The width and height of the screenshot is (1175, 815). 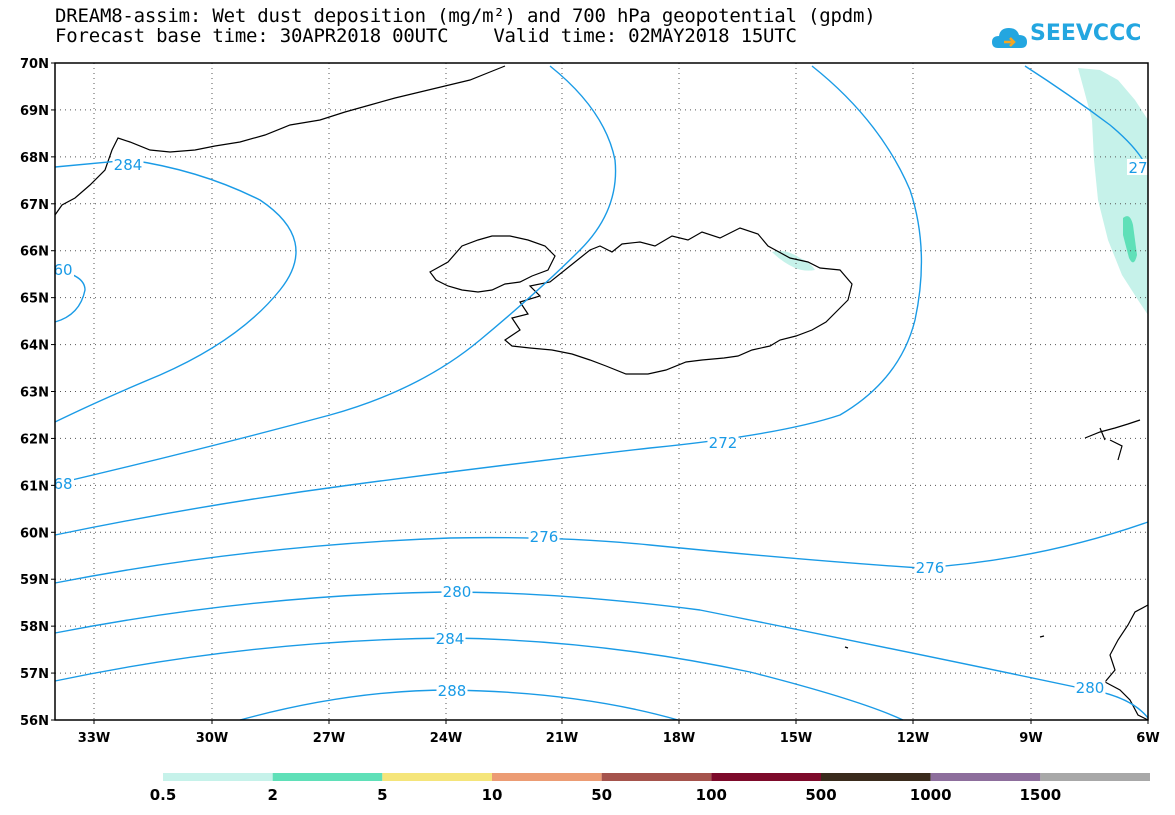 I want to click on contour-label: 288, so click(x=452, y=691).